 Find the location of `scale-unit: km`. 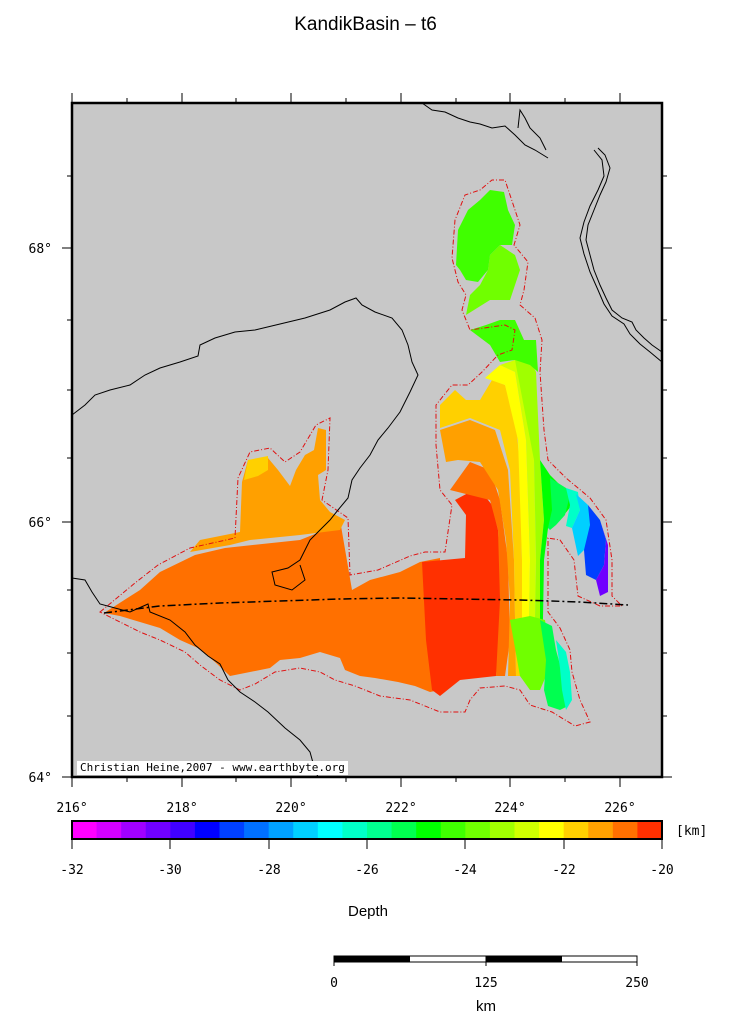

scale-unit: km is located at coordinates (486, 1006).